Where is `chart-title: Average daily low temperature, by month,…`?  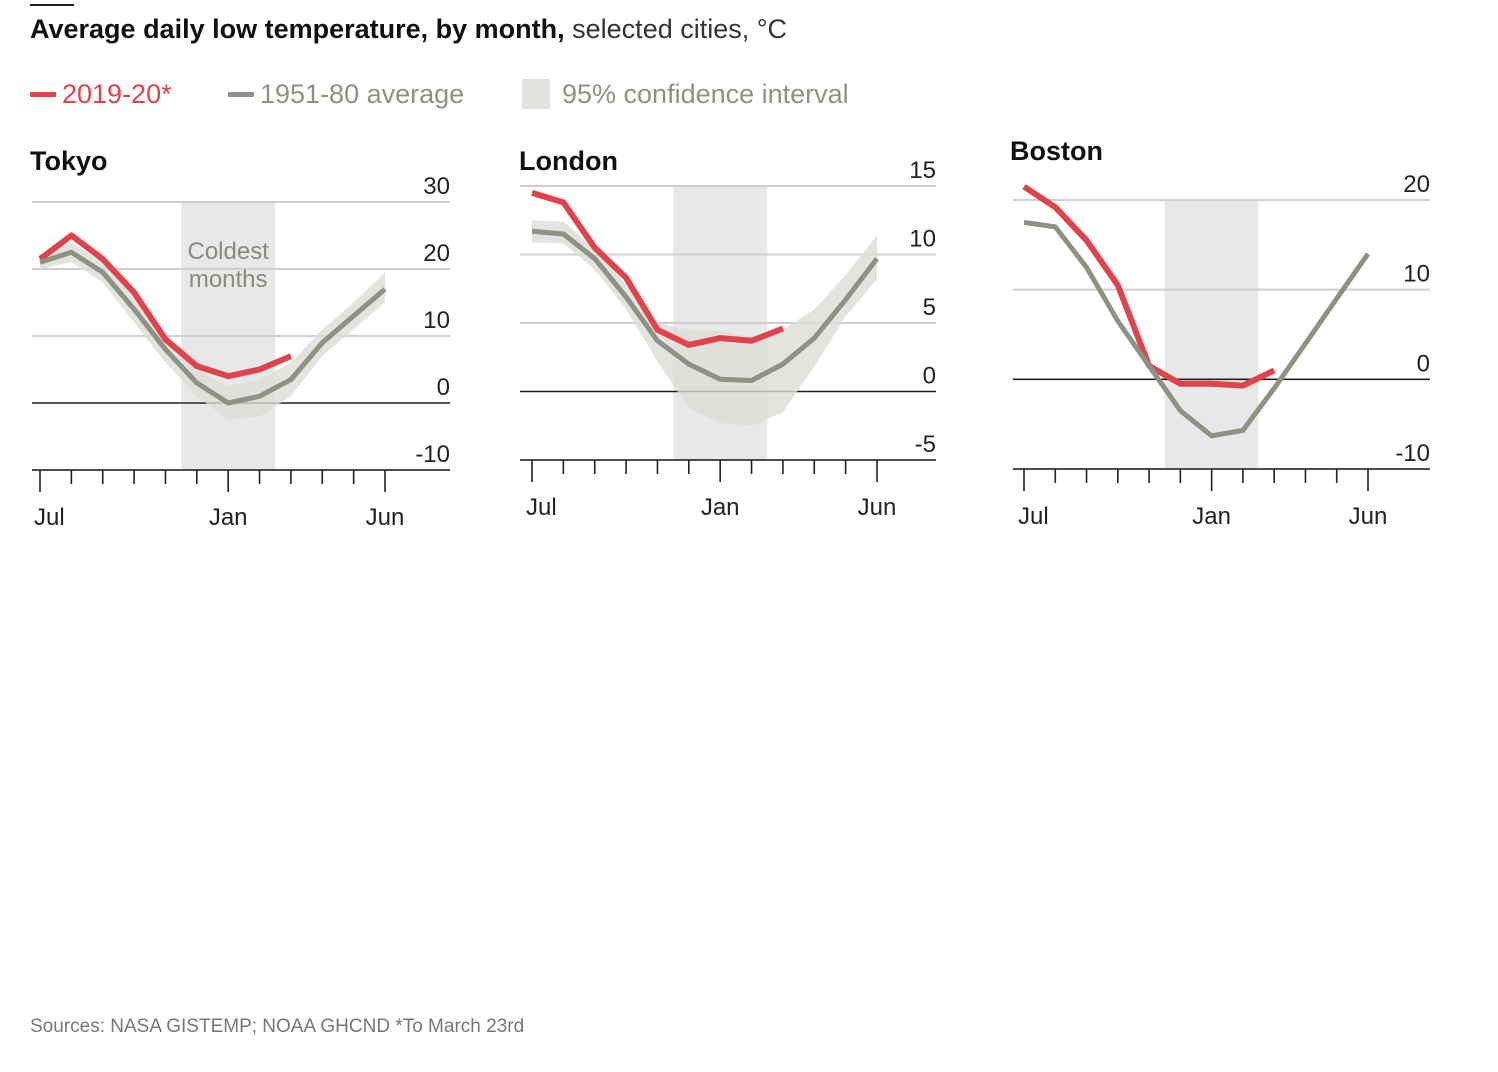 chart-title: Average daily low temperature, by month,… is located at coordinates (408, 29).